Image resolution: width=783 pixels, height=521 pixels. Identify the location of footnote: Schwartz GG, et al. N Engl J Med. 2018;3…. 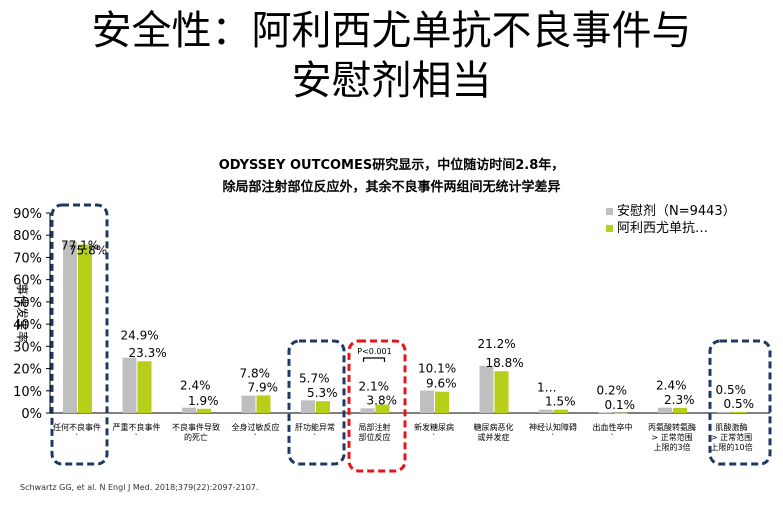
(139, 487).